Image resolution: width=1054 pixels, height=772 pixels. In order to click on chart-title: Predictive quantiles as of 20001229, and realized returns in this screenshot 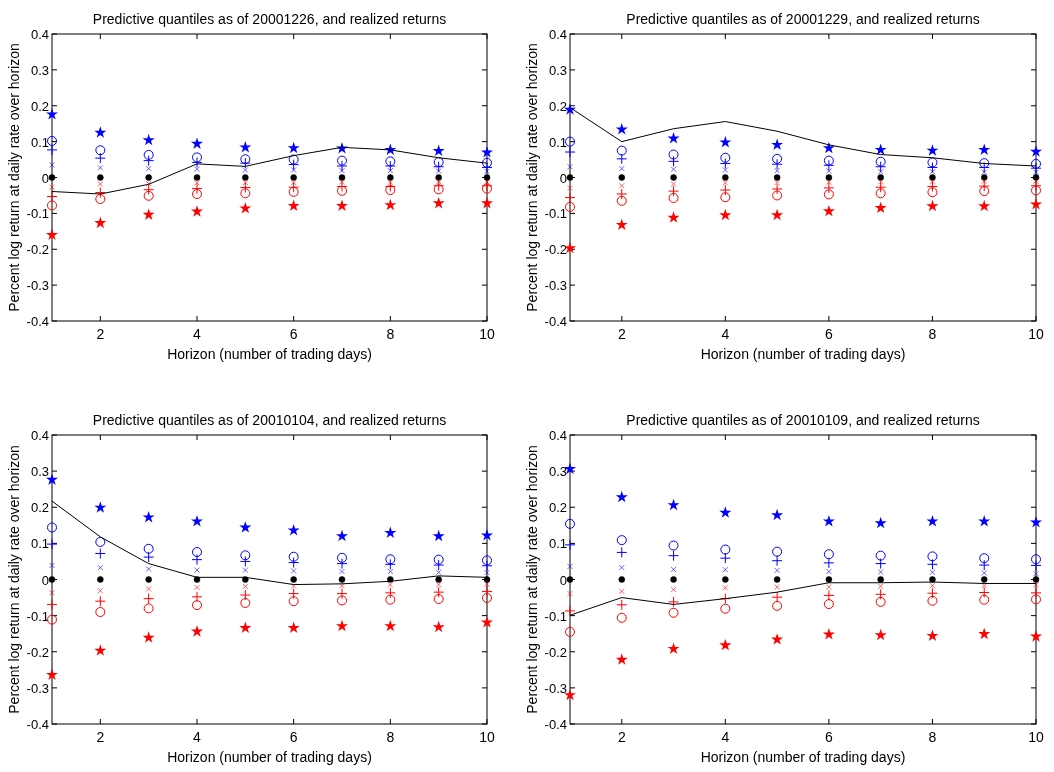, I will do `click(803, 19)`.